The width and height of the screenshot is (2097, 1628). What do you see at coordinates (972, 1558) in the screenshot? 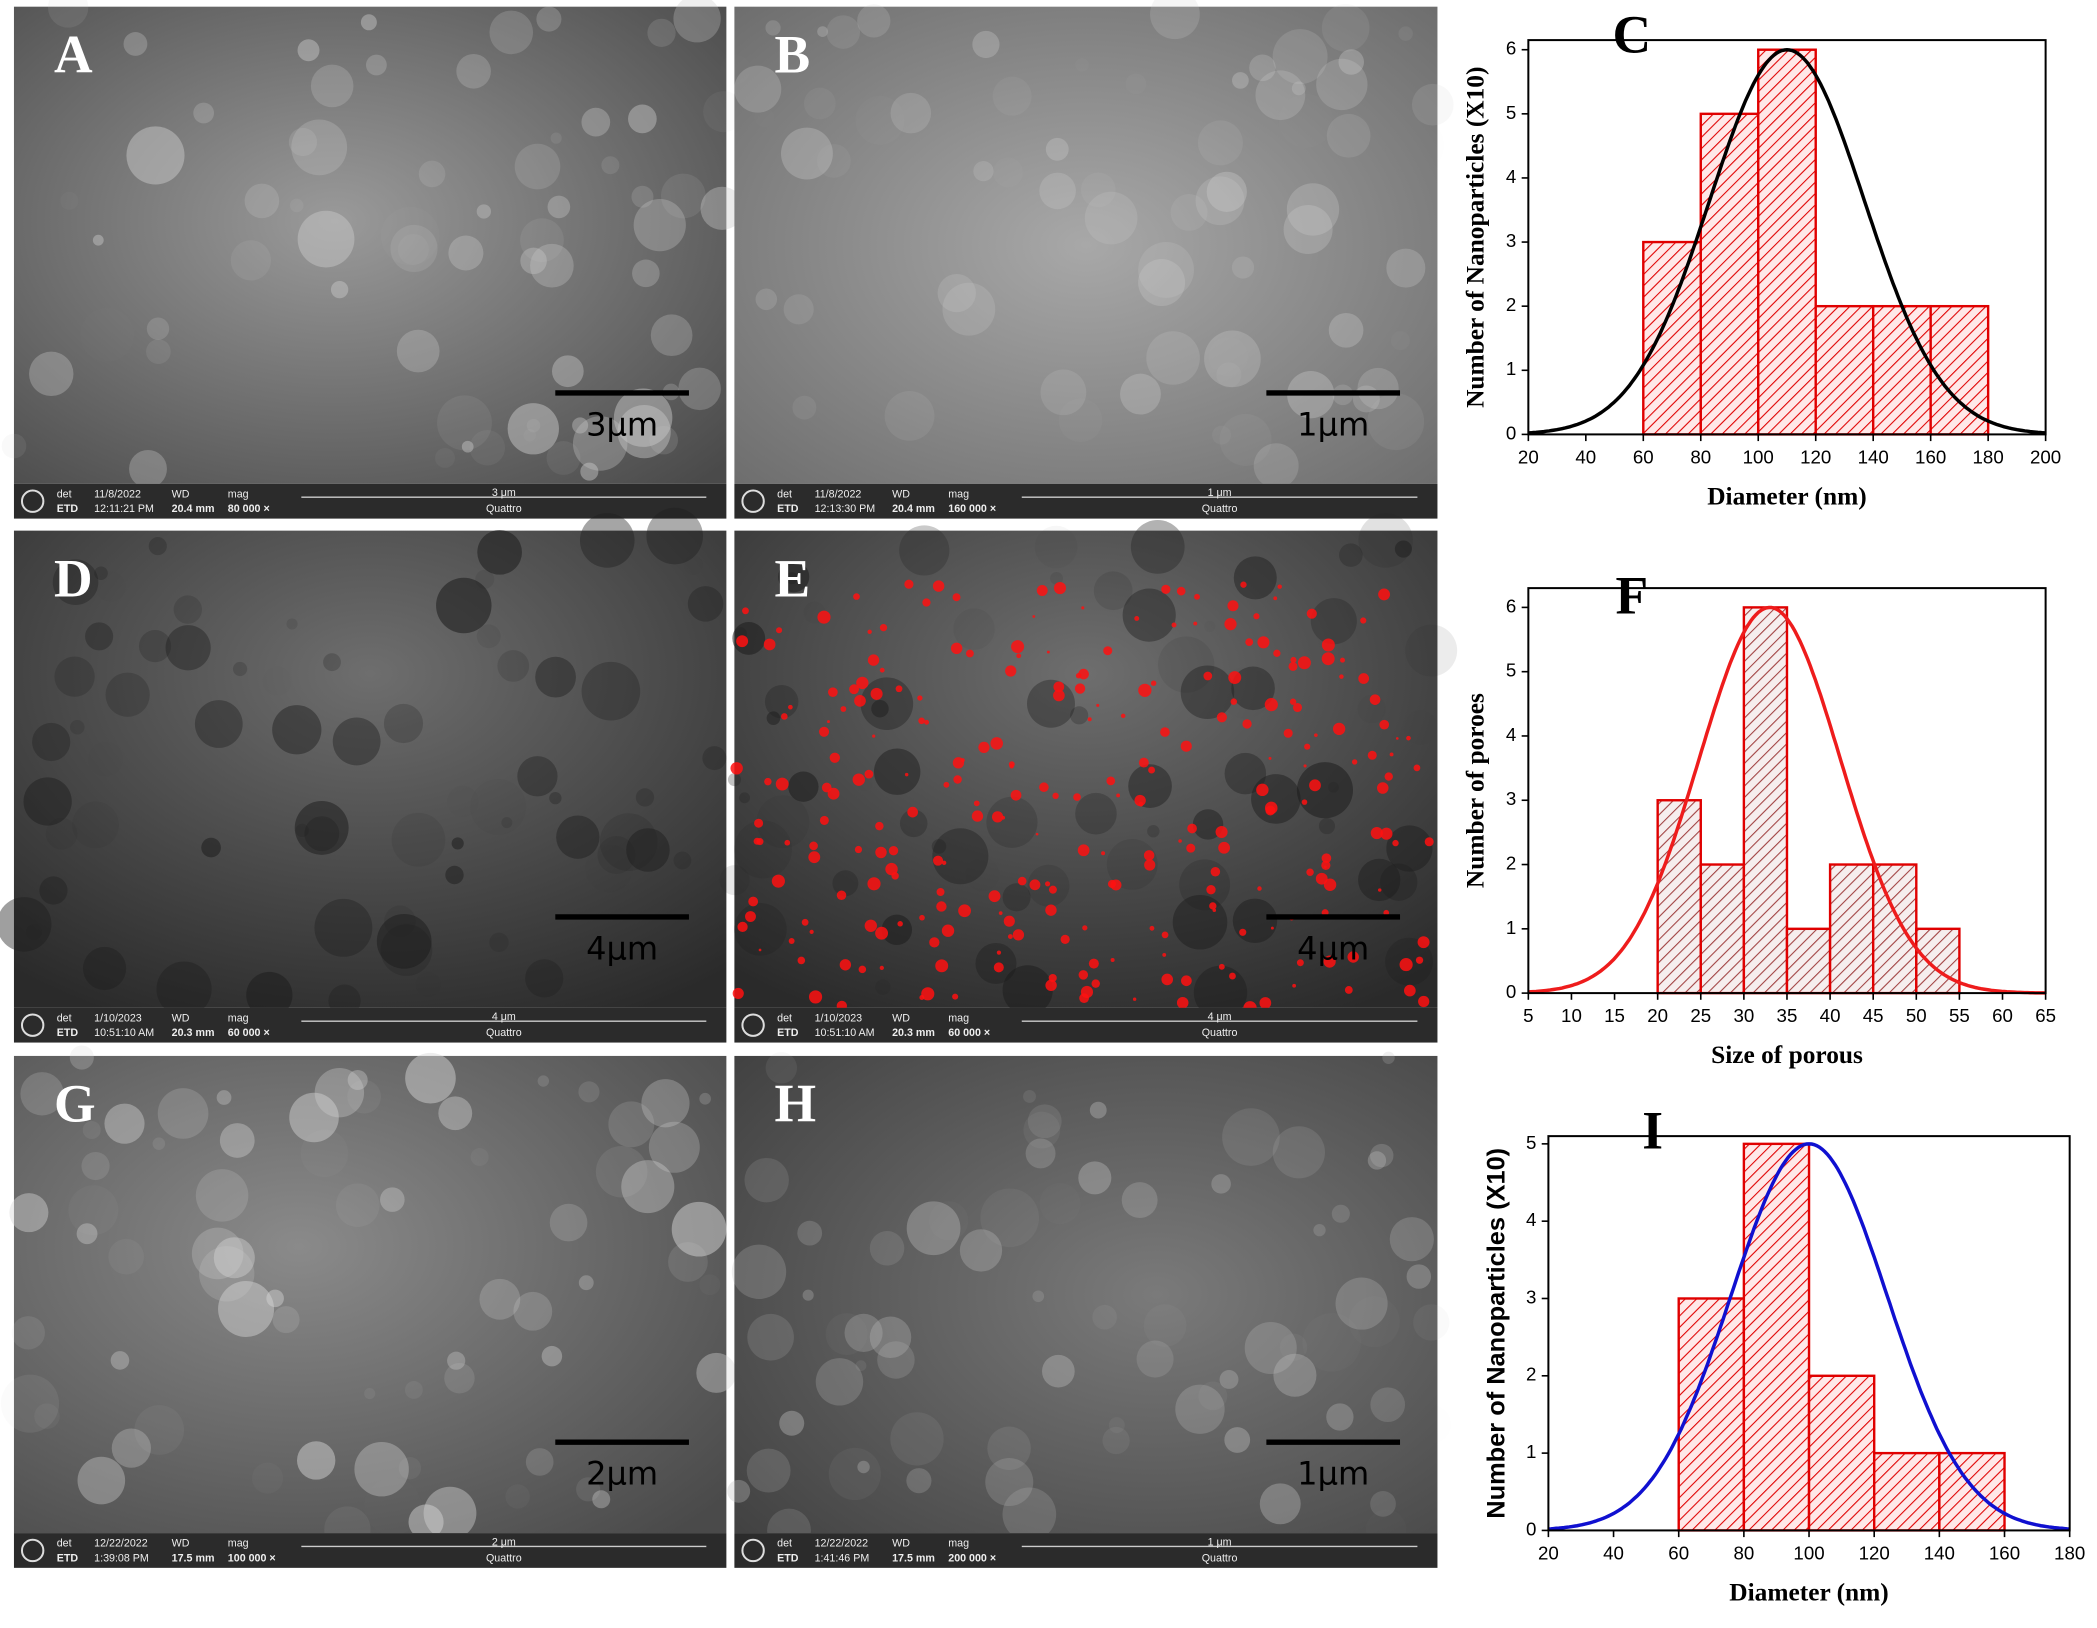
I see `info-text: 200 000 ×` at bounding box center [972, 1558].